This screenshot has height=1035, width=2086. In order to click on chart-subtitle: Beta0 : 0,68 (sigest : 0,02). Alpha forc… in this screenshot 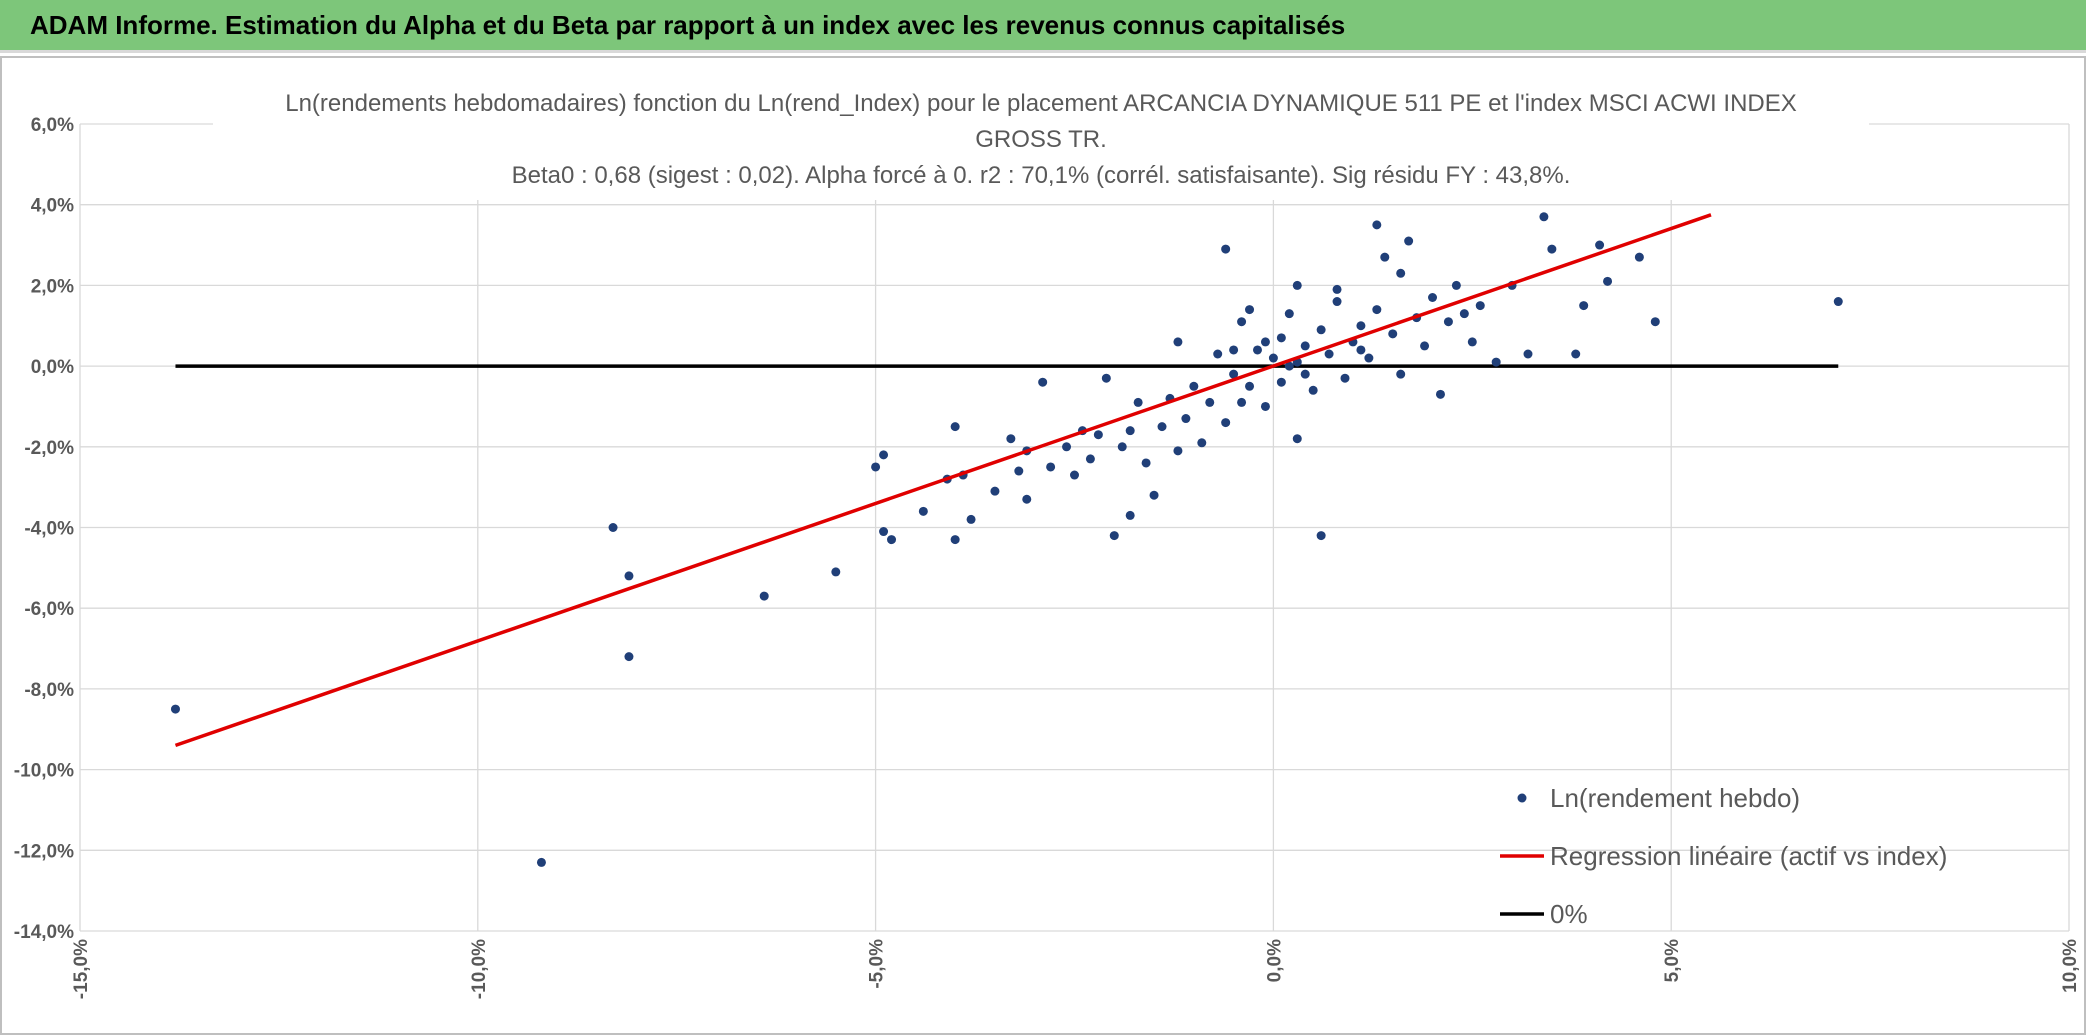, I will do `click(1041, 175)`.